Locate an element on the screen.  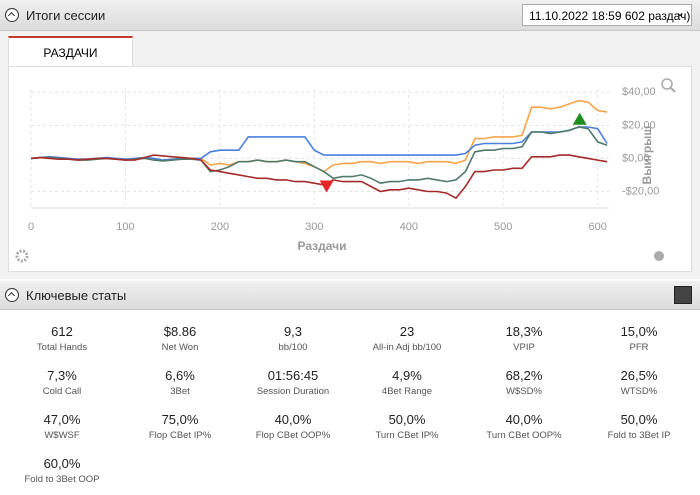
stat-label: Fold to 3Bet OOP is located at coordinates (62, 479).